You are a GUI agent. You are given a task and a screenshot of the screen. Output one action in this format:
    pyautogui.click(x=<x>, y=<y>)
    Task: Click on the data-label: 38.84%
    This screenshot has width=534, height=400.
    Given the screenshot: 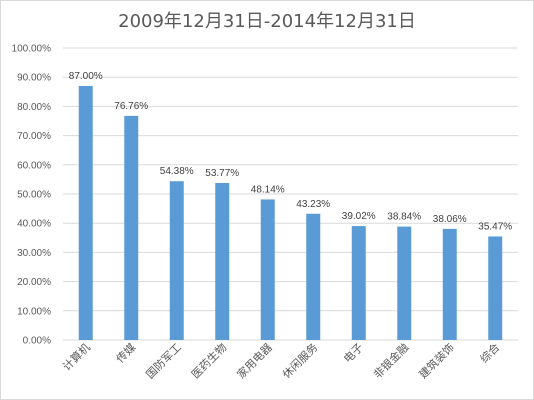 What is the action you would take?
    pyautogui.click(x=404, y=217)
    